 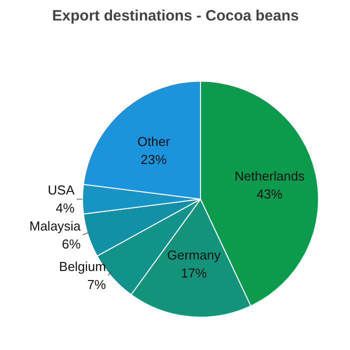 I want to click on slice-label: Other, so click(x=154, y=141).